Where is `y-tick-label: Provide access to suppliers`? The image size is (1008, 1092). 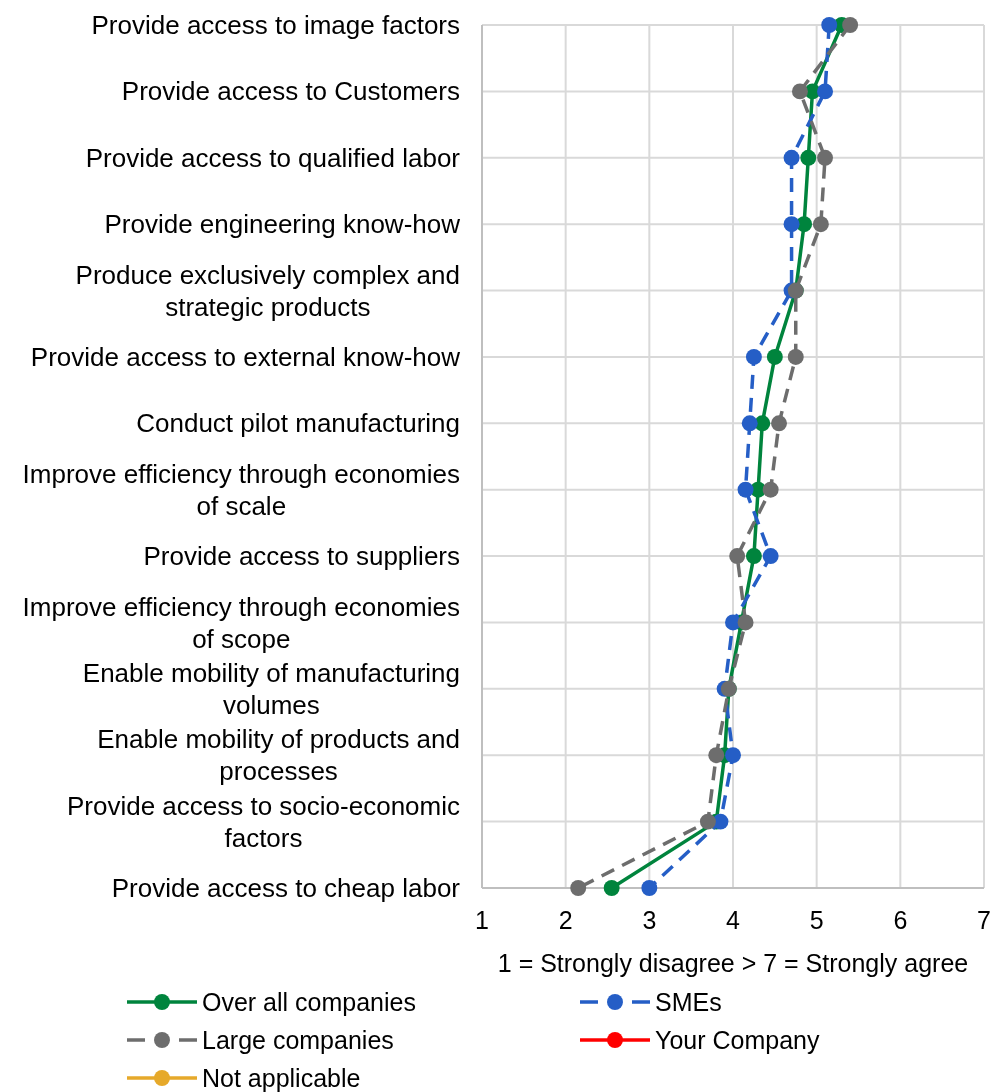
y-tick-label: Provide access to suppliers is located at coordinates (301, 556).